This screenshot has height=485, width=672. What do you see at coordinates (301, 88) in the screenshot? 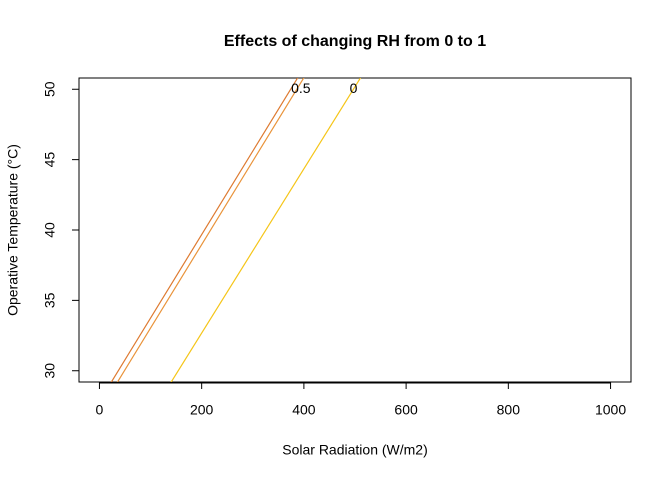
I see `annotation: 0.5` at bounding box center [301, 88].